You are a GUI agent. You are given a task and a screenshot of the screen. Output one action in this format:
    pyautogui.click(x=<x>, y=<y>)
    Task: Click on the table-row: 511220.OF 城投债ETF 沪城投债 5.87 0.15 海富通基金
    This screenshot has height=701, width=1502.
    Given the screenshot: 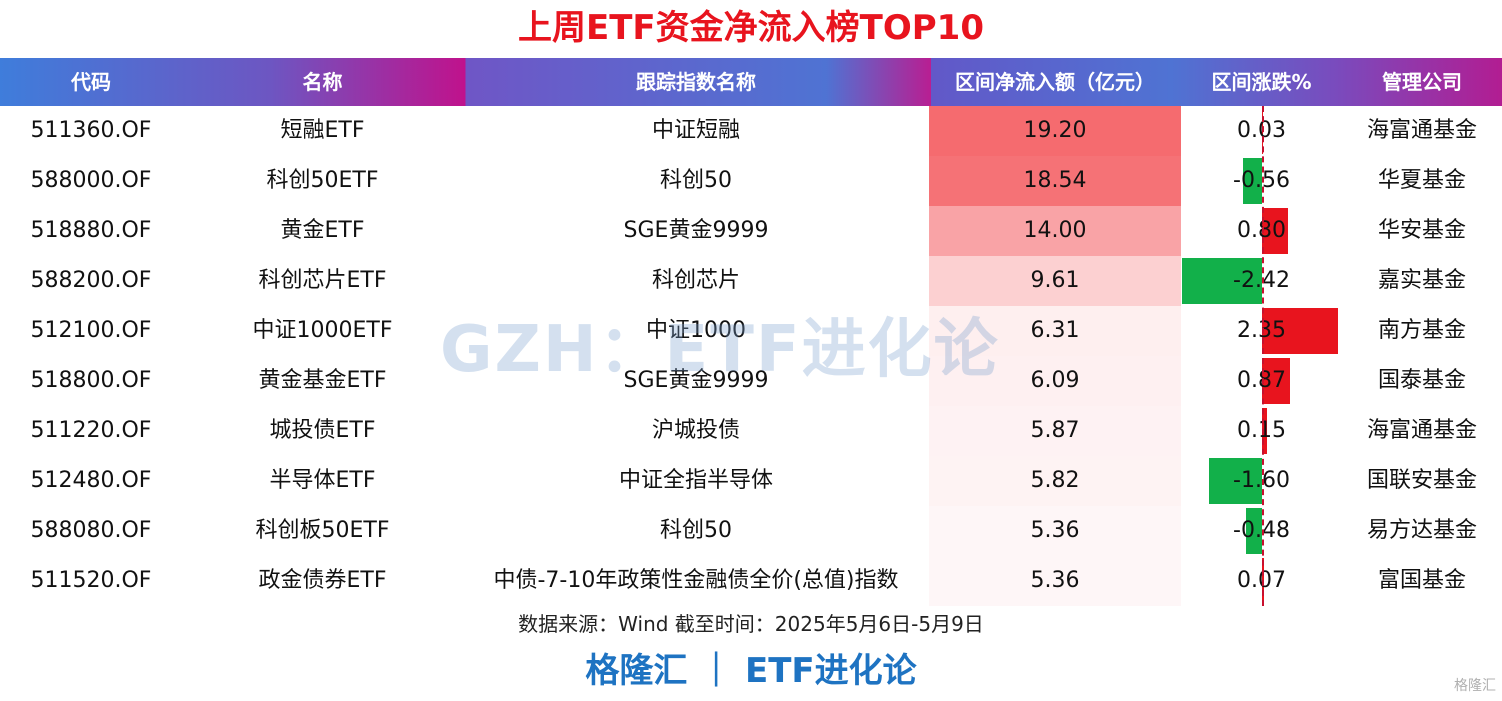 What is the action you would take?
    pyautogui.click(x=751, y=431)
    